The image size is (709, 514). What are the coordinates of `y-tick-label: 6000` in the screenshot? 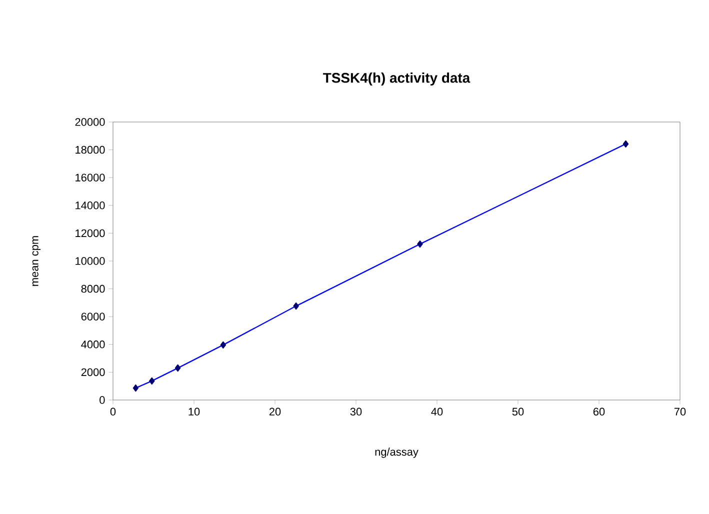 It's located at (93, 316).